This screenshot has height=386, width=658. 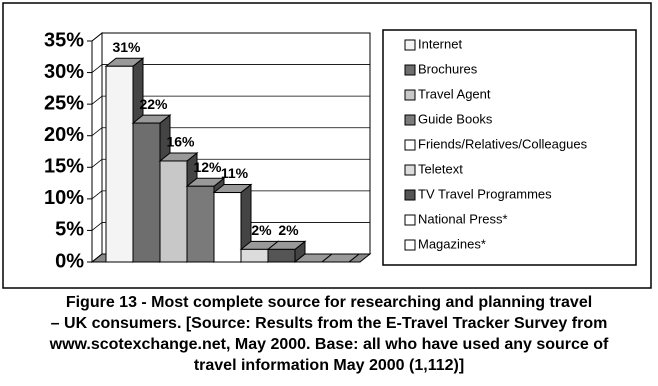 What do you see at coordinates (64, 103) in the screenshot?
I see `y-tick-label: 25%` at bounding box center [64, 103].